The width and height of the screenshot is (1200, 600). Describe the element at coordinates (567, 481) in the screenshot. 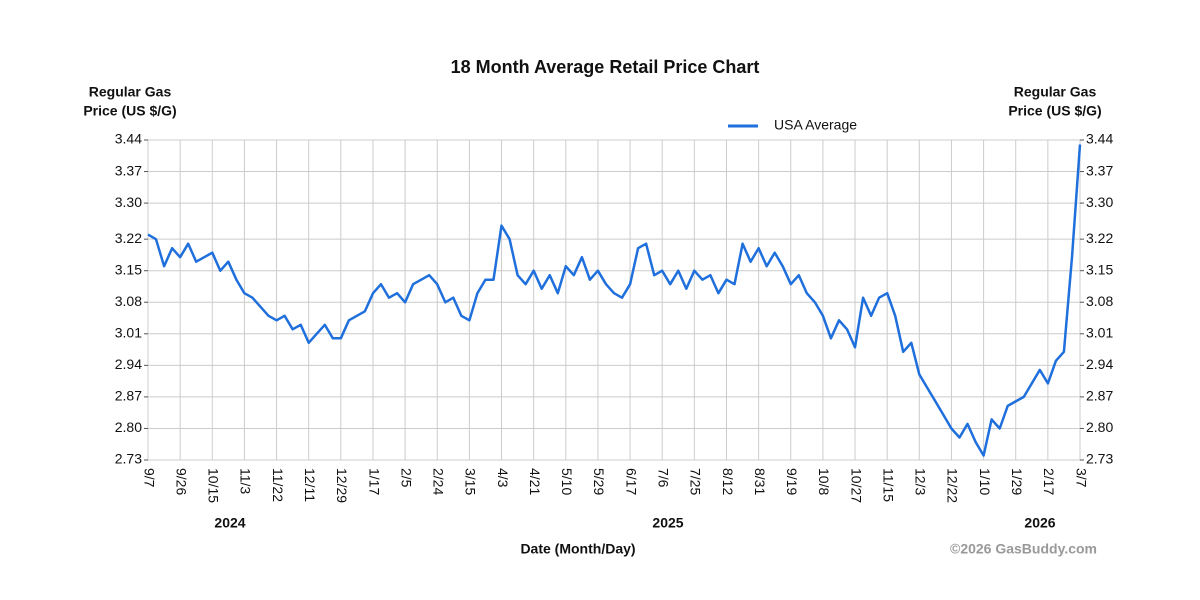

I see `x-tick-label: 5/10` at that location.